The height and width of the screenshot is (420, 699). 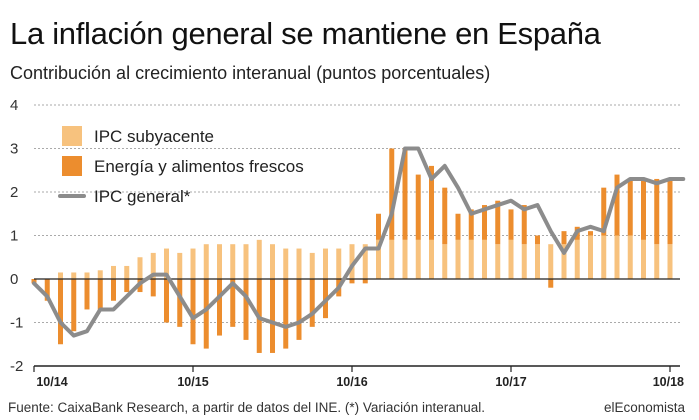 What do you see at coordinates (199, 166) in the screenshot?
I see `legend-energy-label: Energía y alimentos frescos` at bounding box center [199, 166].